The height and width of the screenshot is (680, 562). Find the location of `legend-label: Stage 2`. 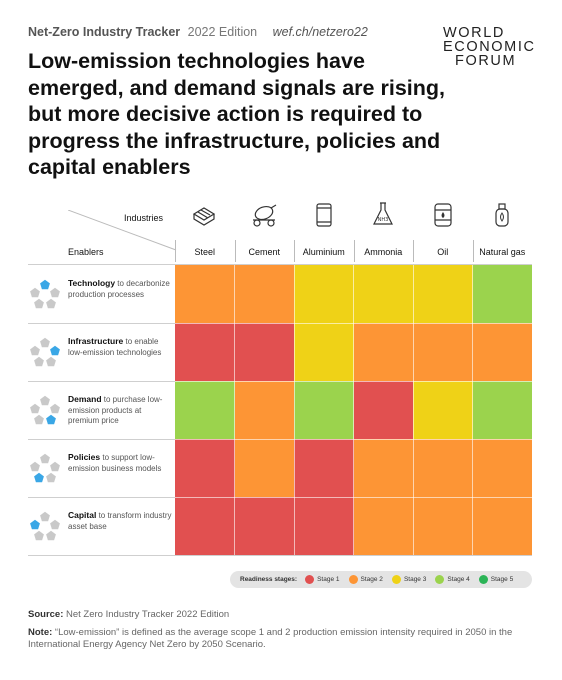

legend-label: Stage 2 is located at coordinates (371, 579).